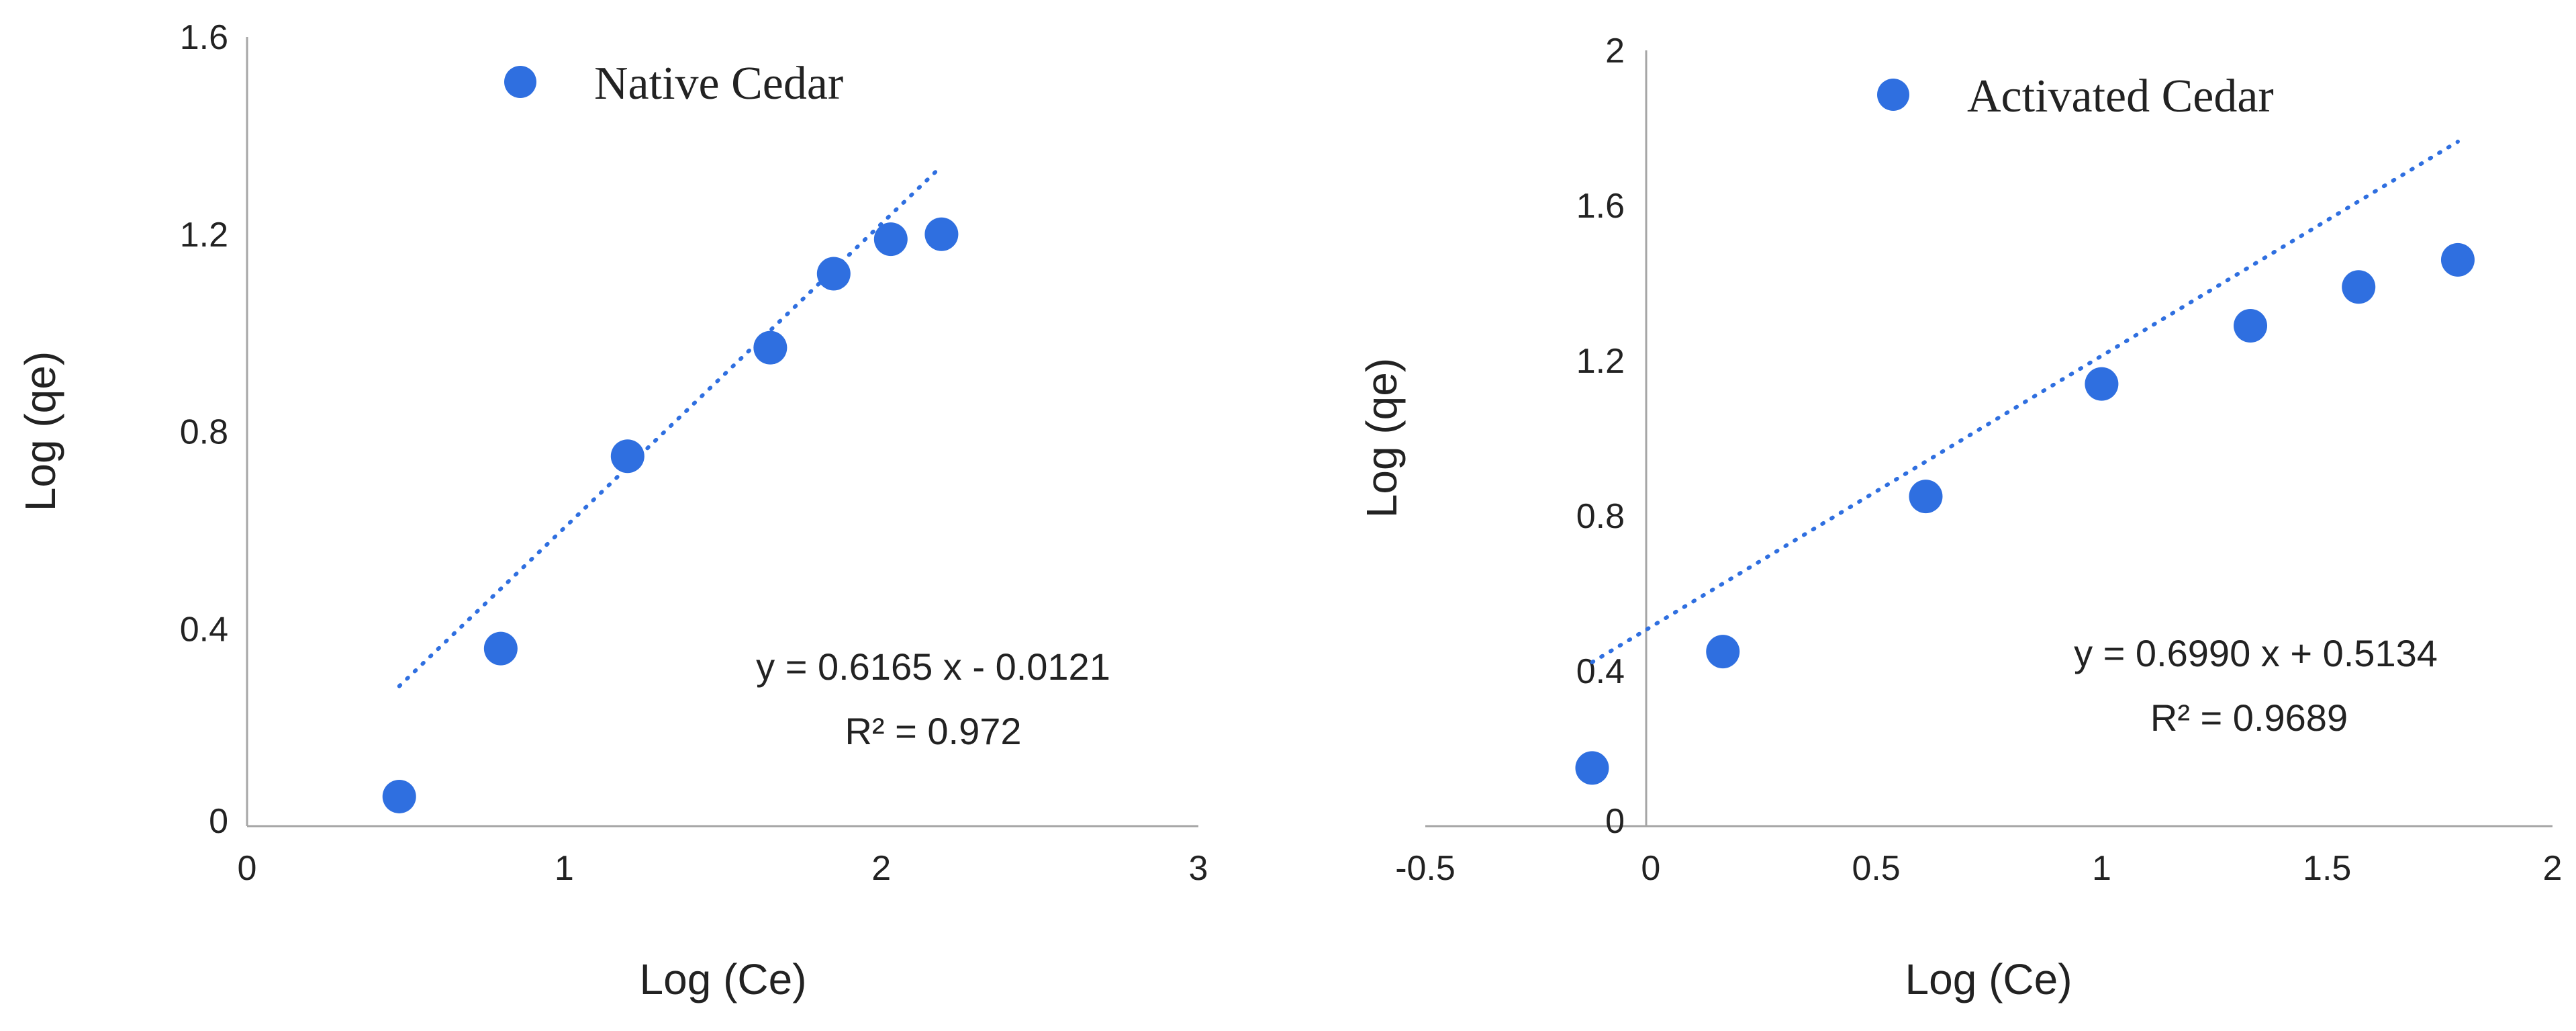 The height and width of the screenshot is (1031, 2576). What do you see at coordinates (1198, 868) in the screenshot?
I see `x-tick-label: 3` at bounding box center [1198, 868].